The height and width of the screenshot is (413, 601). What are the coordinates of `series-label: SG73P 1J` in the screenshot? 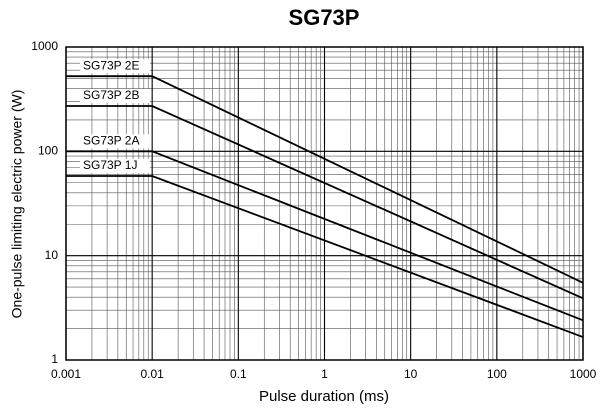 It's located at (110, 165).